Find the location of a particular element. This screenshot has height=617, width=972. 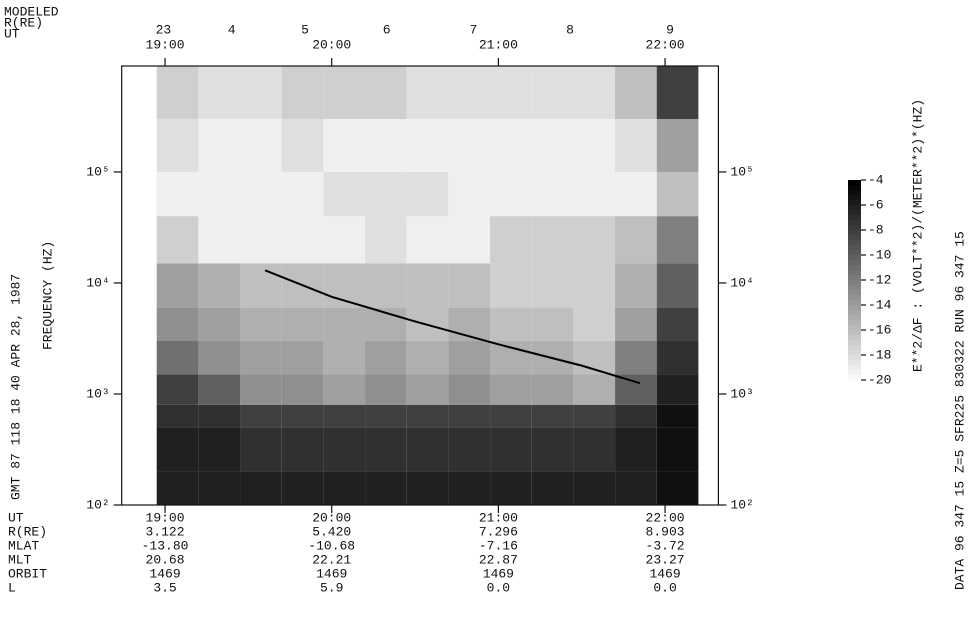

top-axis-label: 8 is located at coordinates (570, 29).